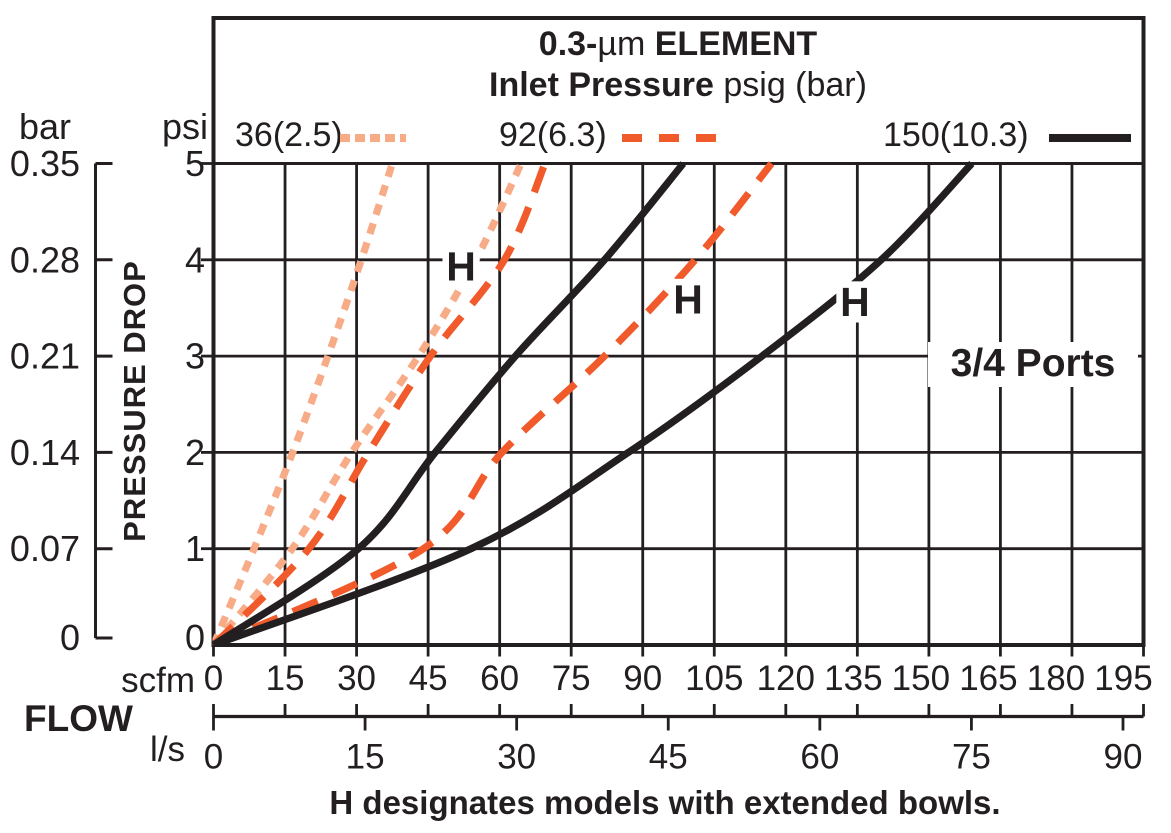 This screenshot has height=833, width=1171. What do you see at coordinates (134, 401) in the screenshot?
I see `y-axis-title: PRESSURE DROP` at bounding box center [134, 401].